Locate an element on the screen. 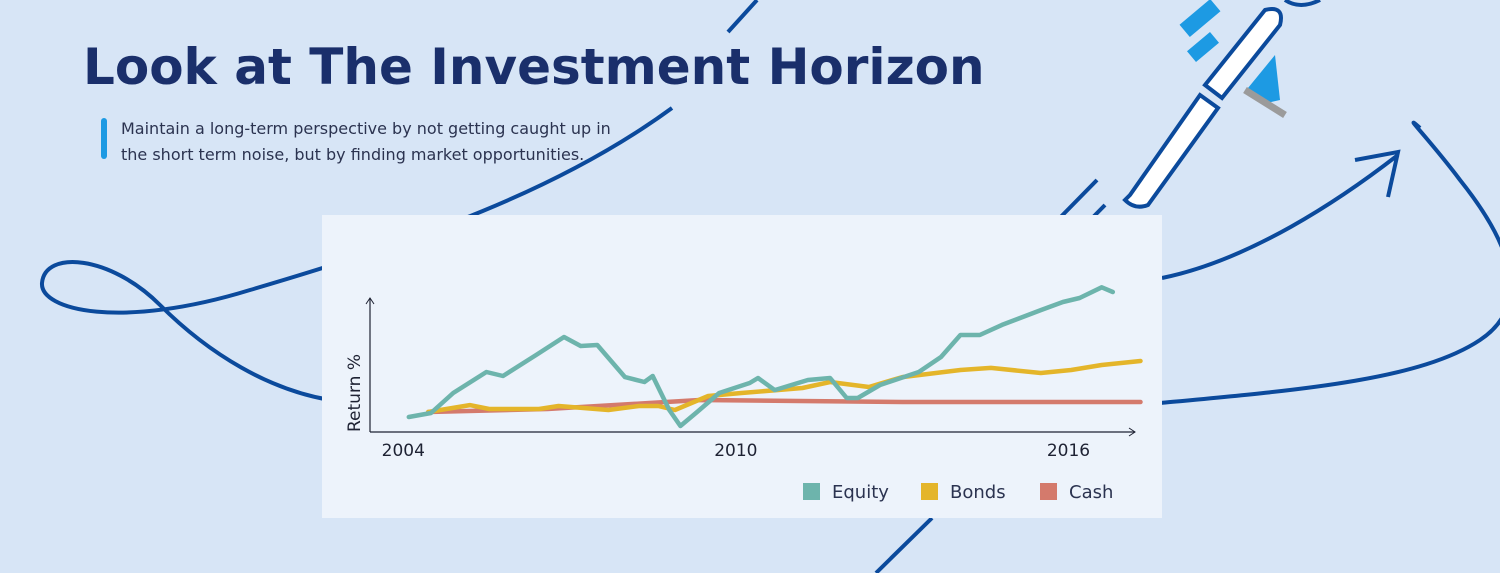 This screenshot has width=1500, height=573. legend-label: Cash is located at coordinates (1091, 492).